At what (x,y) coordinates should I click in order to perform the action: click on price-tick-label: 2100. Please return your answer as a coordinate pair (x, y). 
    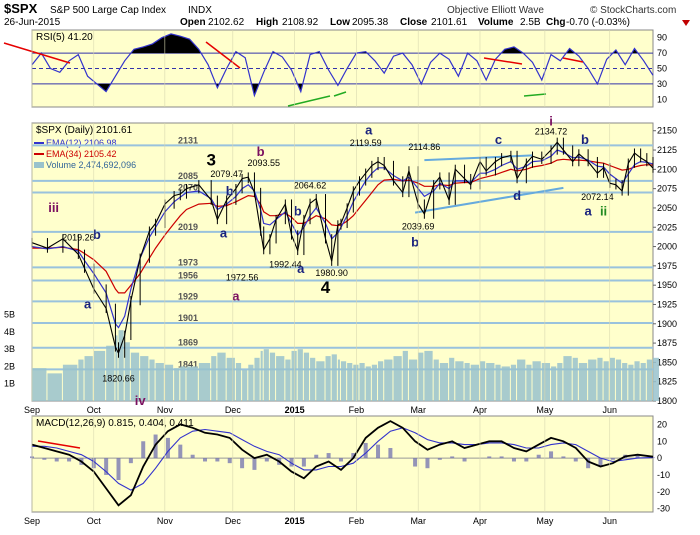
    Looking at the image, I should click on (667, 169).